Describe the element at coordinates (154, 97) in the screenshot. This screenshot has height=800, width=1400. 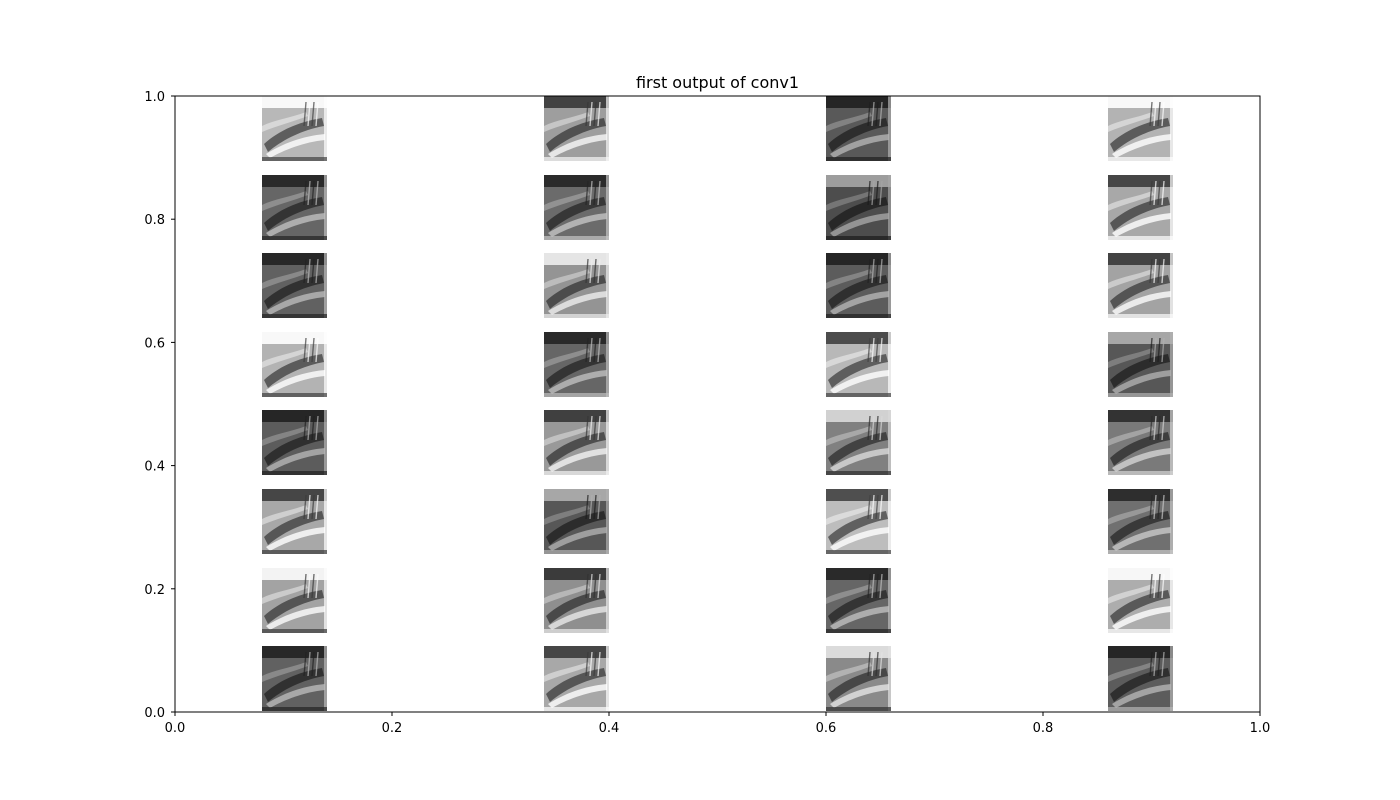
I see `y-tick-label: 1.0` at that location.